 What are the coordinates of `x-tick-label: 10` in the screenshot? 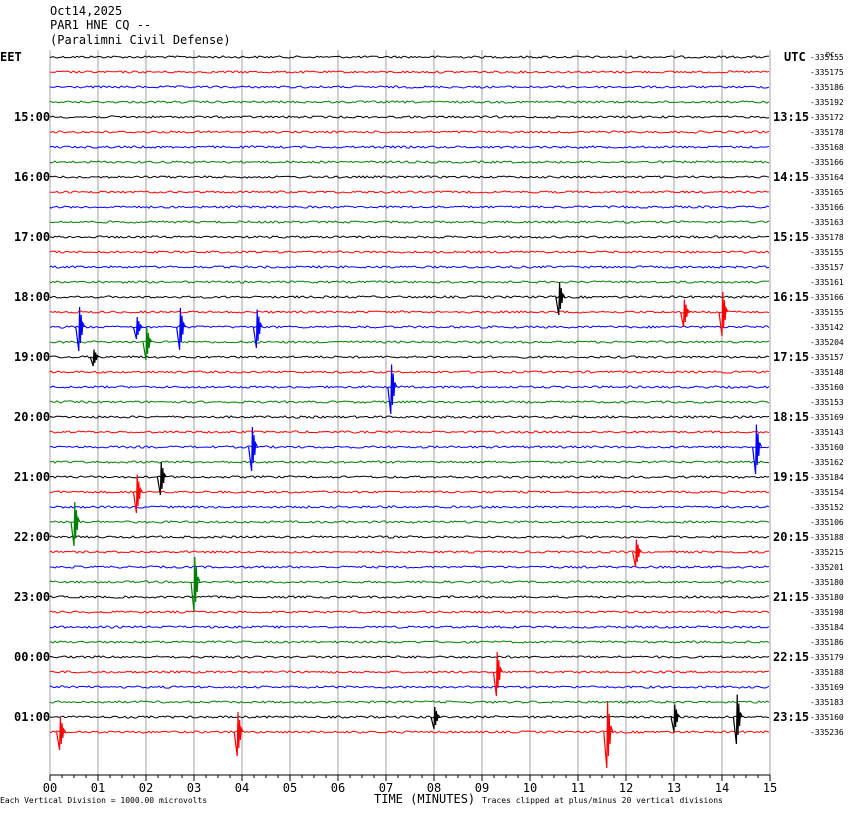 It's located at (530, 788).